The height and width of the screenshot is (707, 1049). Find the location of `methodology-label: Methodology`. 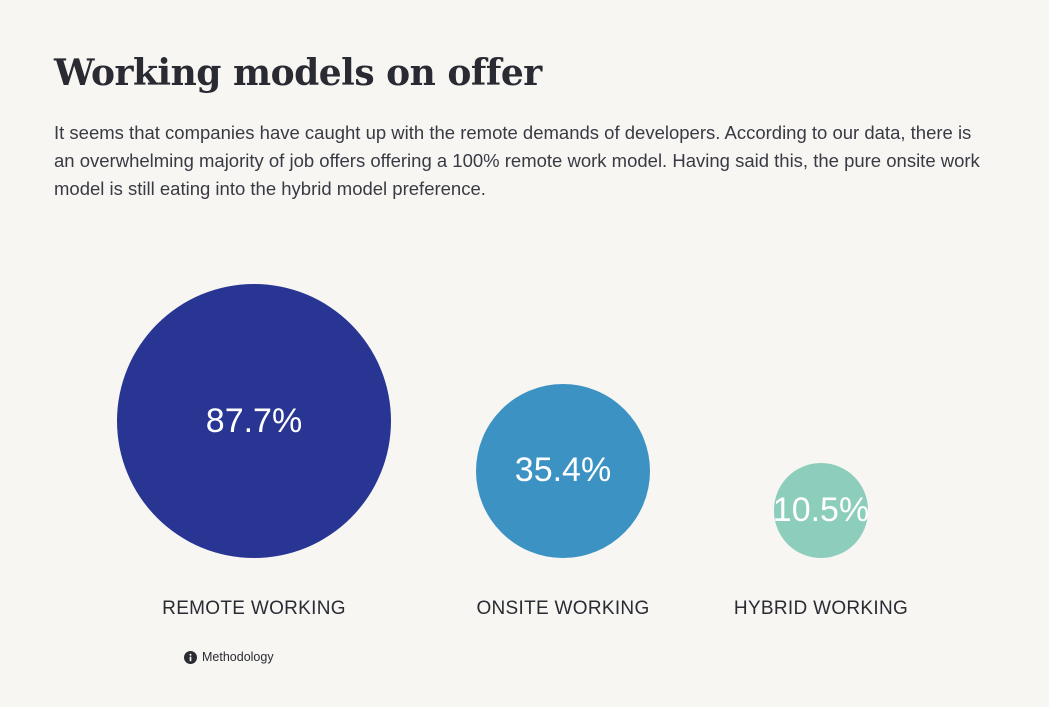

methodology-label: Methodology is located at coordinates (238, 657).